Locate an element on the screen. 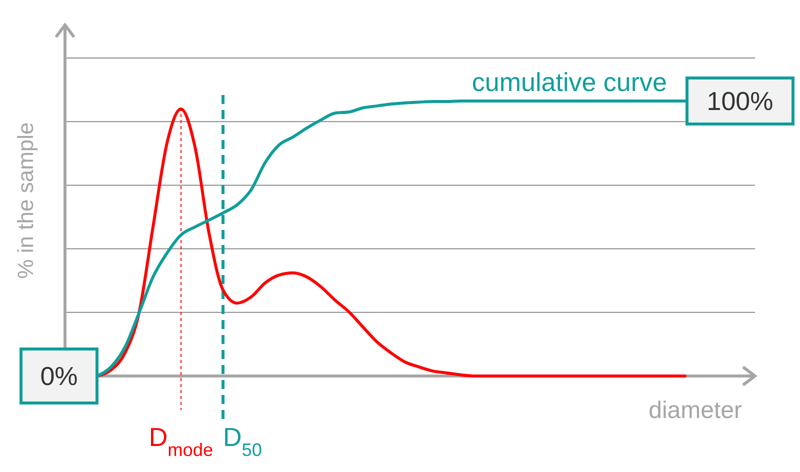 The height and width of the screenshot is (472, 800). x-axis-title: diameter is located at coordinates (695, 410).